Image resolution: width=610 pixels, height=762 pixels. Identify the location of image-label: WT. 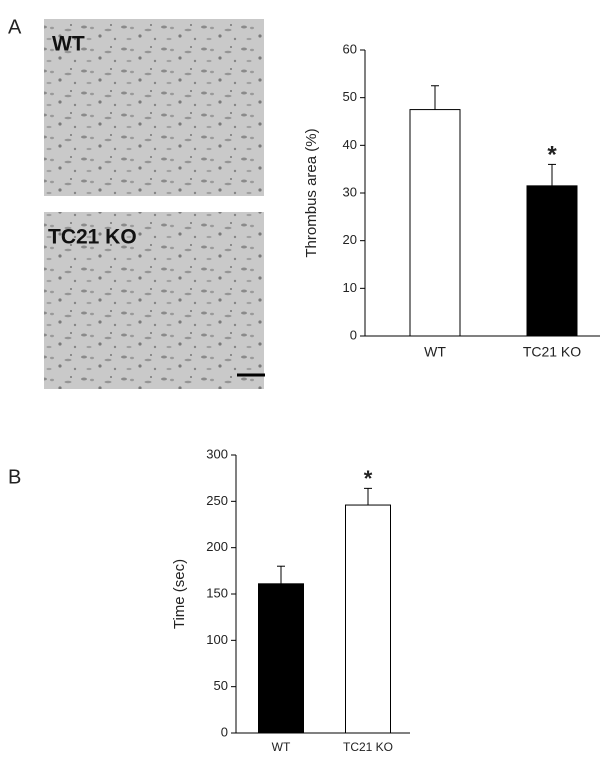
(68, 44).